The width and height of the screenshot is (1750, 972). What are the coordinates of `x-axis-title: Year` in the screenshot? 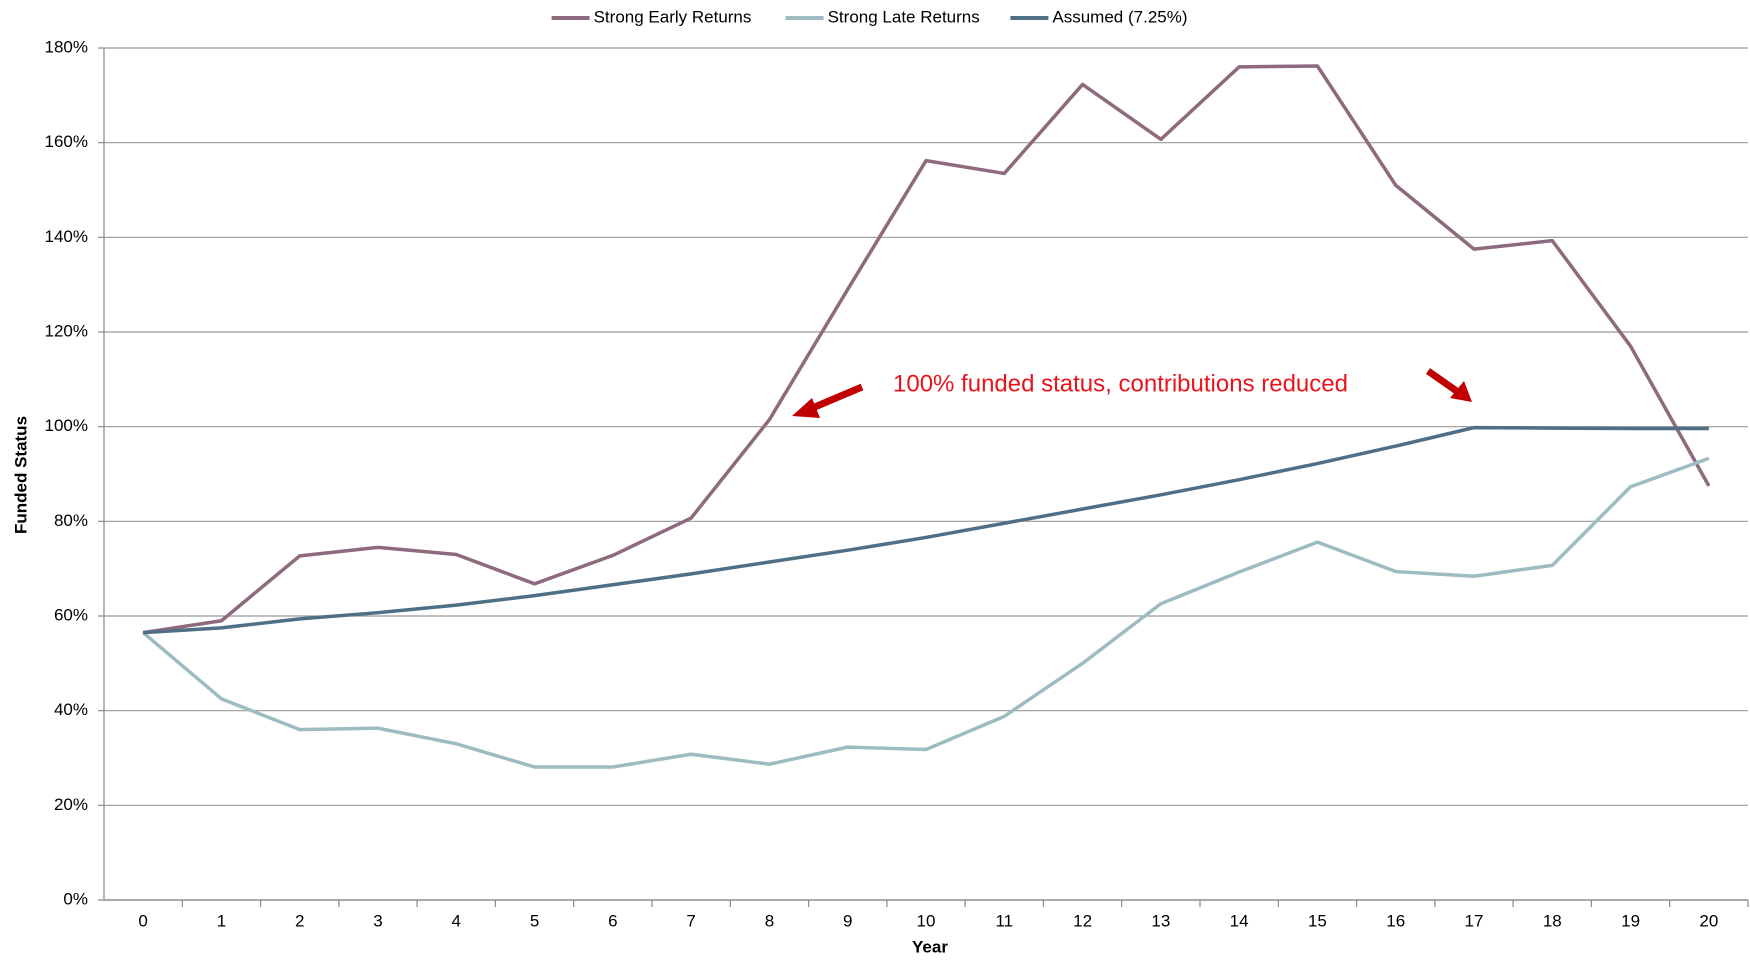 It's located at (930, 946).